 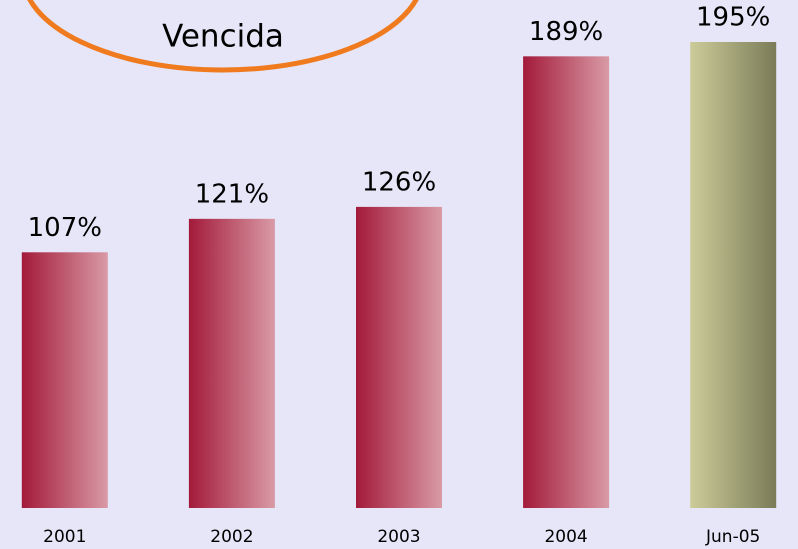 I want to click on title-ellipse, so click(x=223, y=36).